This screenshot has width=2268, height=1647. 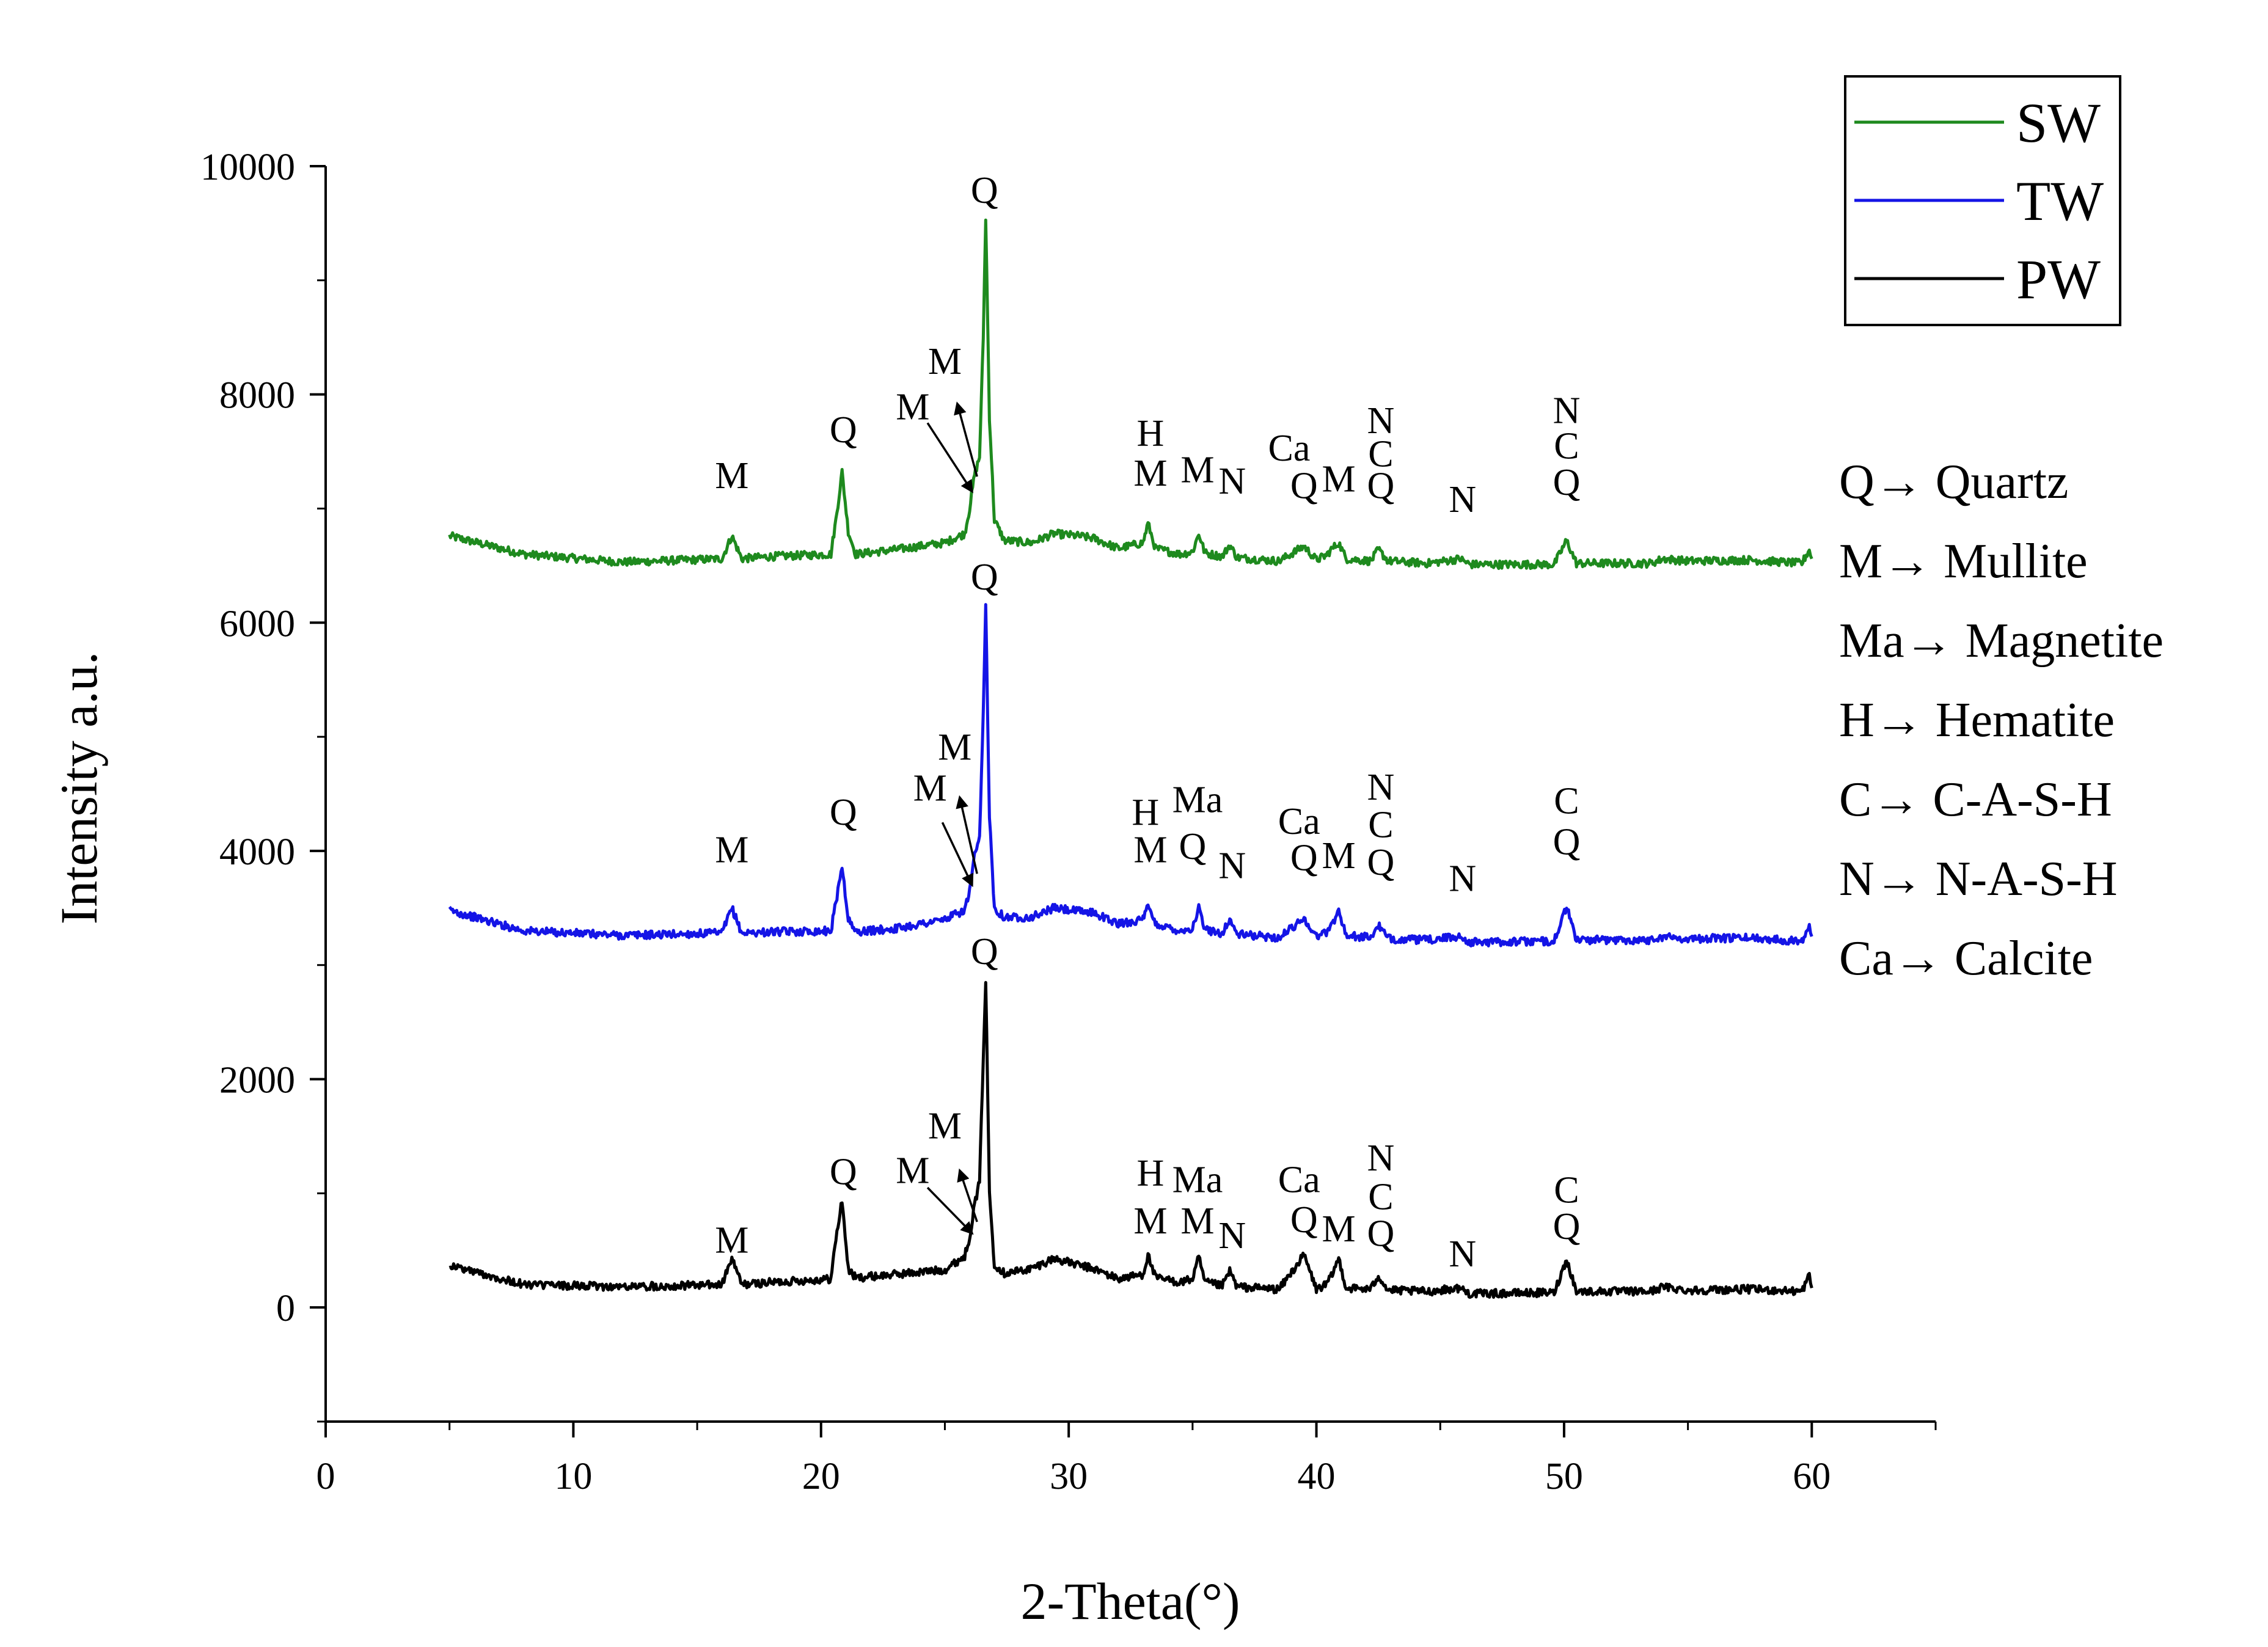 What do you see at coordinates (573, 1476) in the screenshot?
I see `x-tick-label: 10` at bounding box center [573, 1476].